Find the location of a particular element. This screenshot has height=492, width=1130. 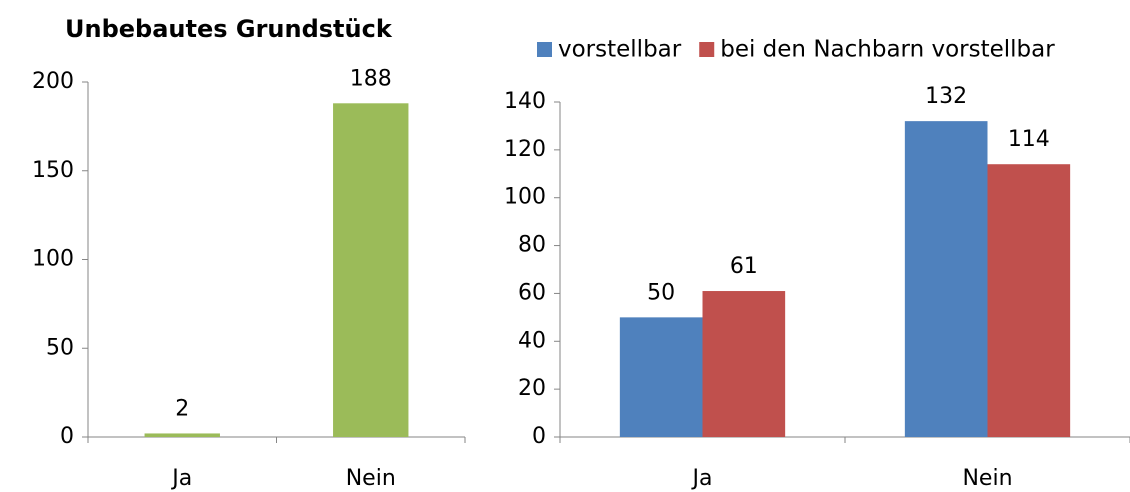

y-tick-label: 80 is located at coordinates (532, 245).